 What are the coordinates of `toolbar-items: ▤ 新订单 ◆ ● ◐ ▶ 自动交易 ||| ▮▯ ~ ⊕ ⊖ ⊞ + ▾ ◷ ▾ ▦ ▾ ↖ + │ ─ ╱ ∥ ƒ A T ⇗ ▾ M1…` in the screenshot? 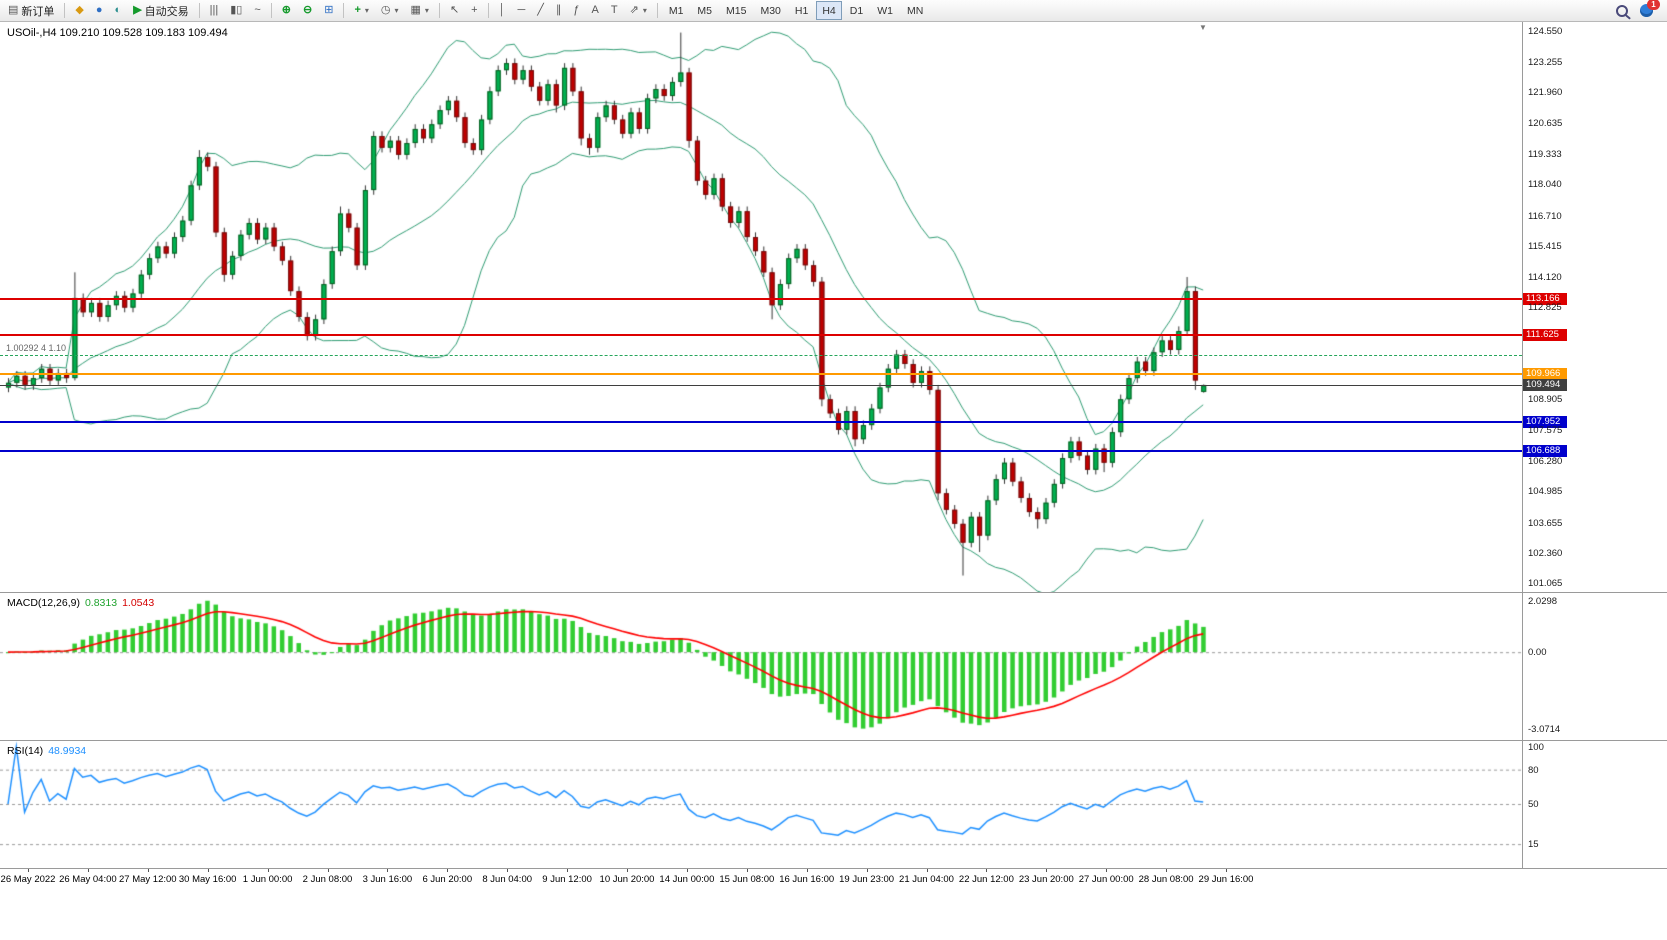 It's located at (466, 10).